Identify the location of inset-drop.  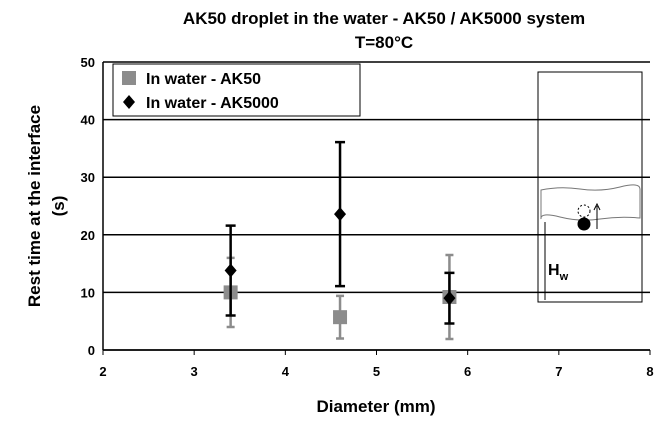
(584, 224).